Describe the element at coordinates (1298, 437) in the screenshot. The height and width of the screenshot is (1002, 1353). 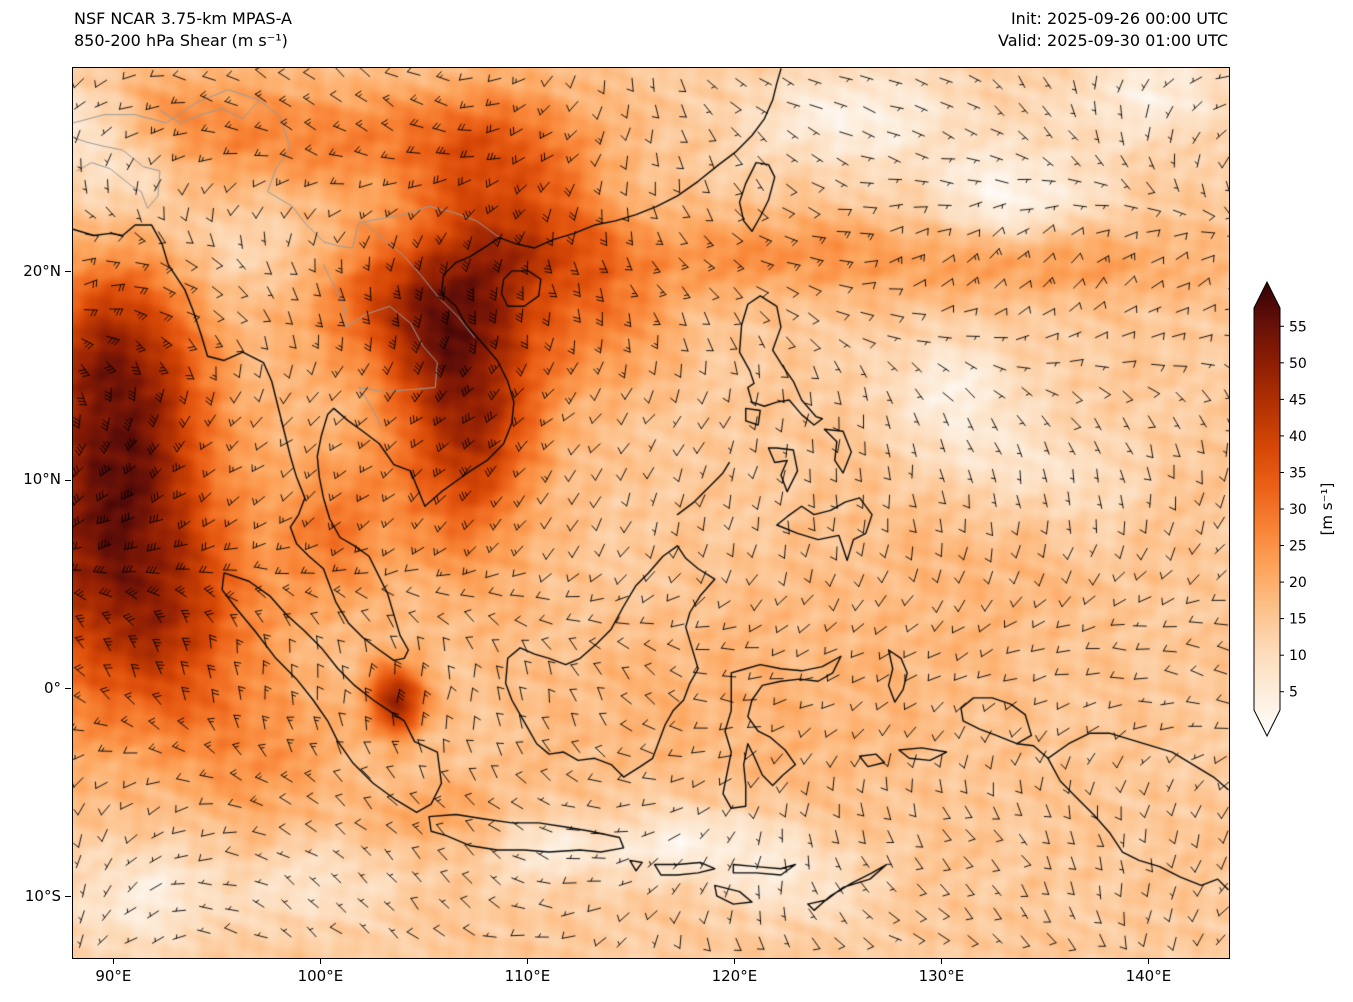
I see `colorbar-tick-label: 40` at that location.